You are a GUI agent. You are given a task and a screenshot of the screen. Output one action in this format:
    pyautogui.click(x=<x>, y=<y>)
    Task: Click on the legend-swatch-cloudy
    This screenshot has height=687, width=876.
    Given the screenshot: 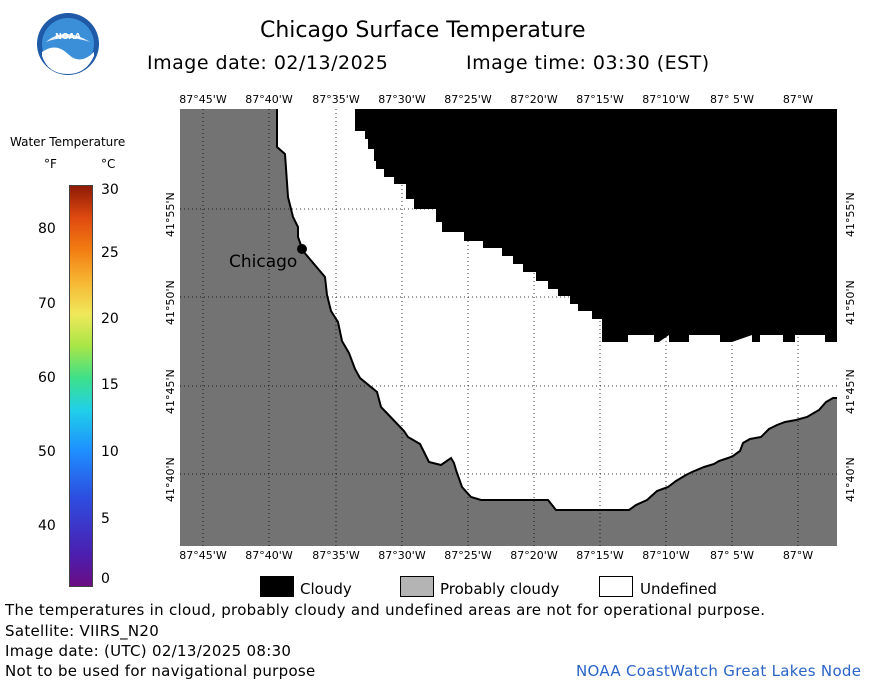 What is the action you would take?
    pyautogui.click(x=277, y=586)
    